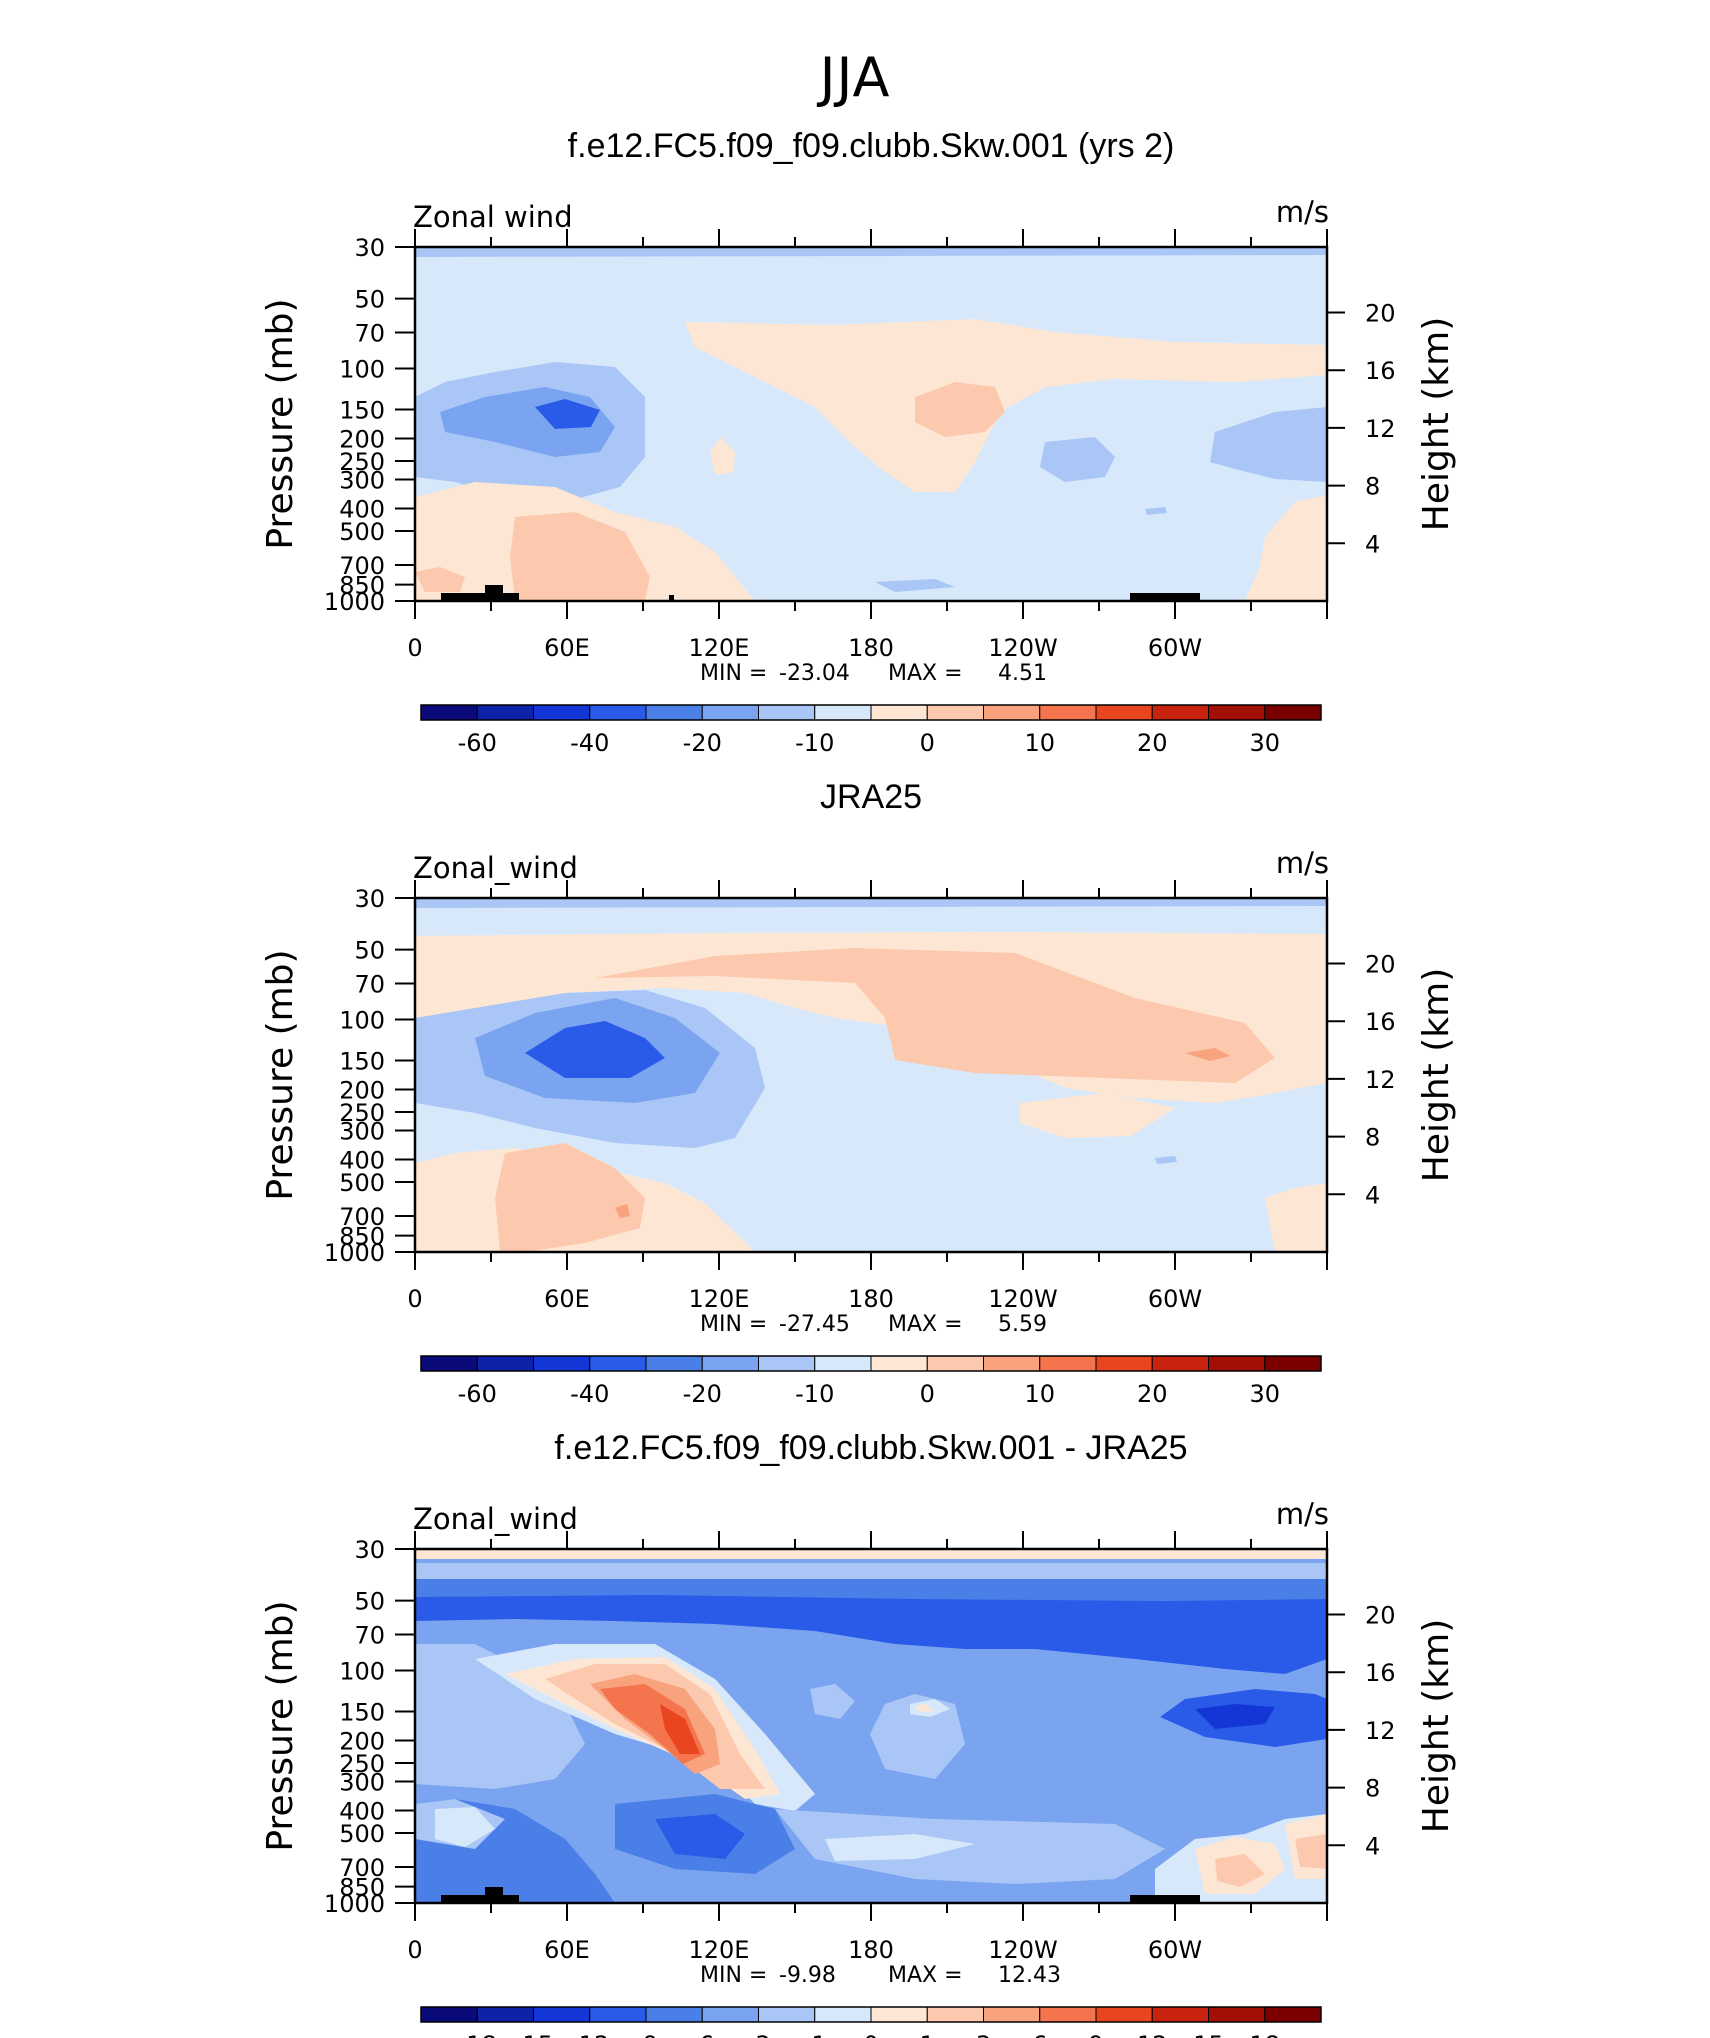  I want to click on colorbar-tick-label: 6, so click(1039, 2034).